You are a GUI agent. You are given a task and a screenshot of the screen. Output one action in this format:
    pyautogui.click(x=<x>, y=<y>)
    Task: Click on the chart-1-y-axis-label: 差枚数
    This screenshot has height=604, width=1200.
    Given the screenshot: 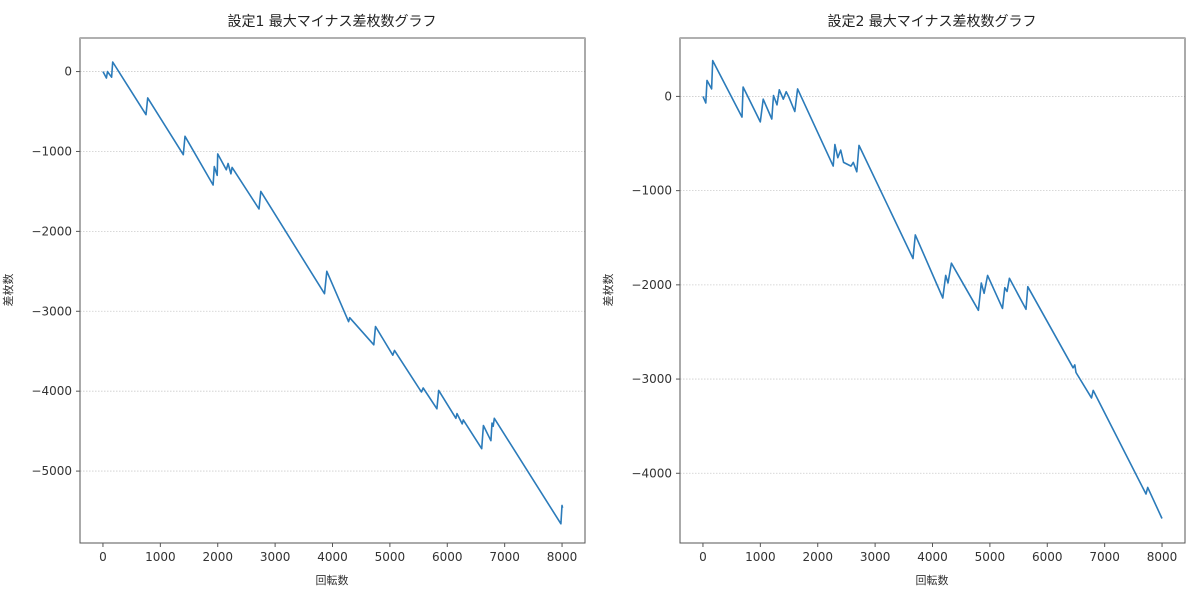 What is the action you would take?
    pyautogui.click(x=8, y=290)
    